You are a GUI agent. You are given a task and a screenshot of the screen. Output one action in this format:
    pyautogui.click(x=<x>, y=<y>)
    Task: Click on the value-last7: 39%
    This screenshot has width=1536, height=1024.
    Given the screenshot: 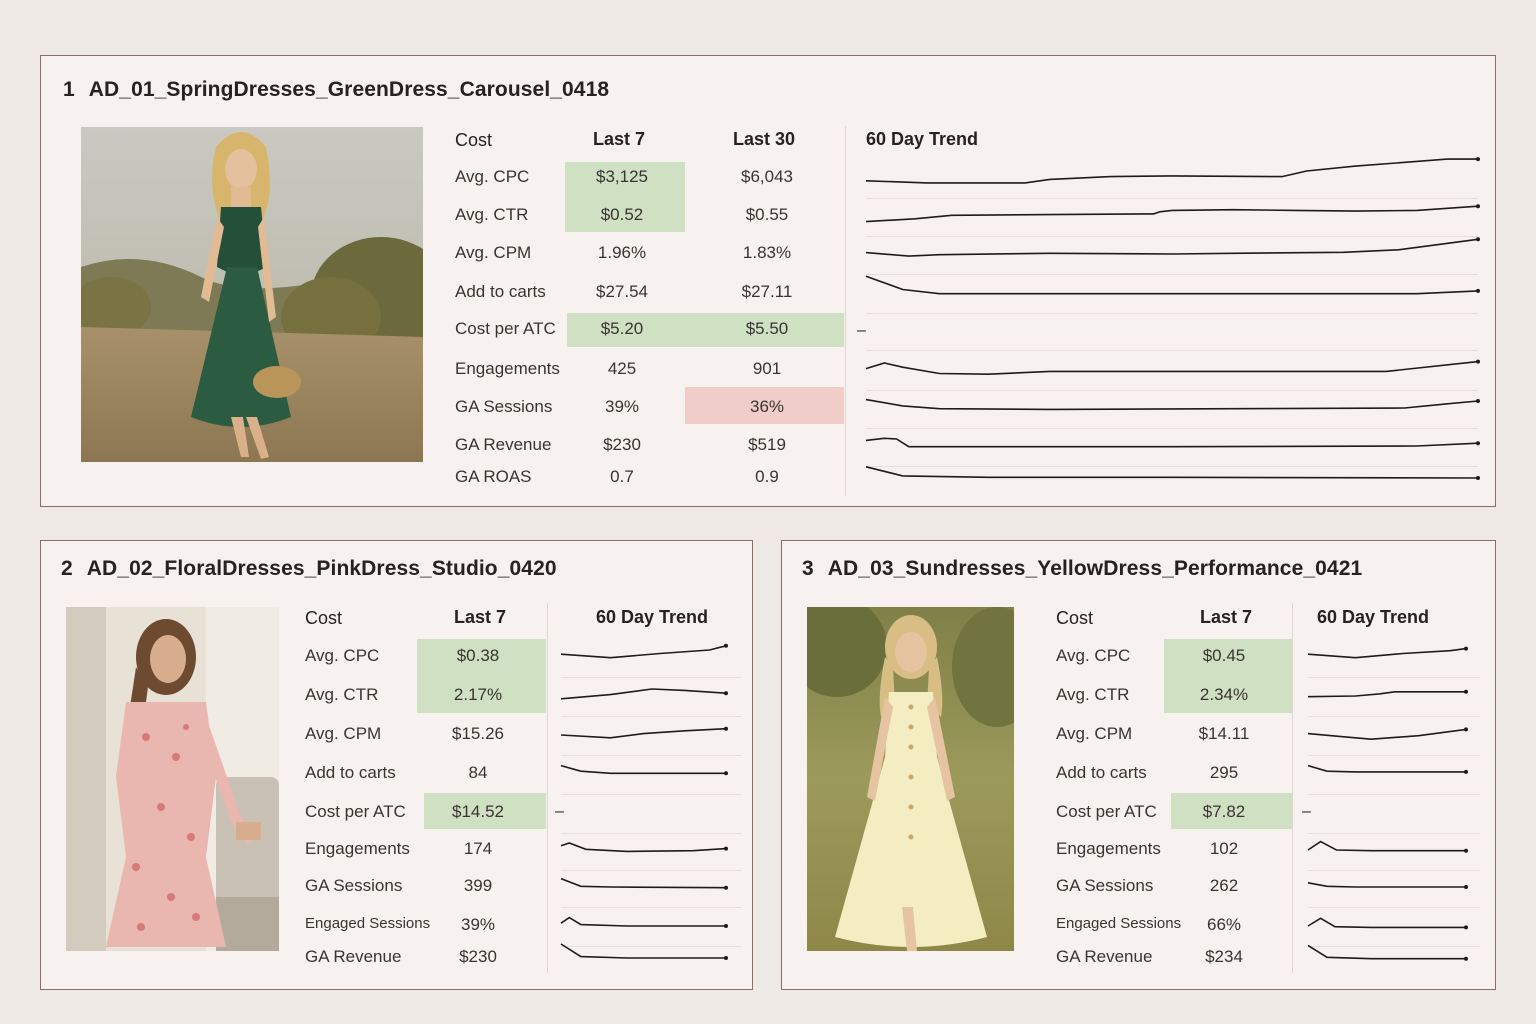 What is the action you would take?
    pyautogui.click(x=622, y=406)
    